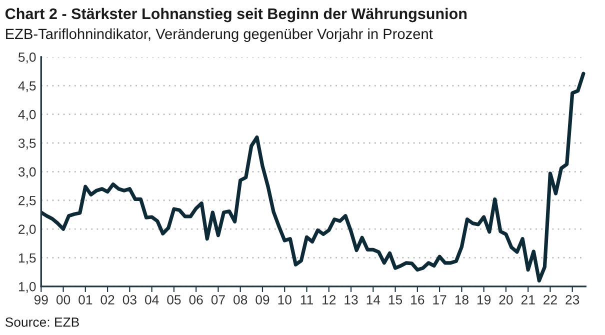 The height and width of the screenshot is (335, 605). What do you see at coordinates (174, 299) in the screenshot?
I see `x-tick-label: 05` at bounding box center [174, 299].